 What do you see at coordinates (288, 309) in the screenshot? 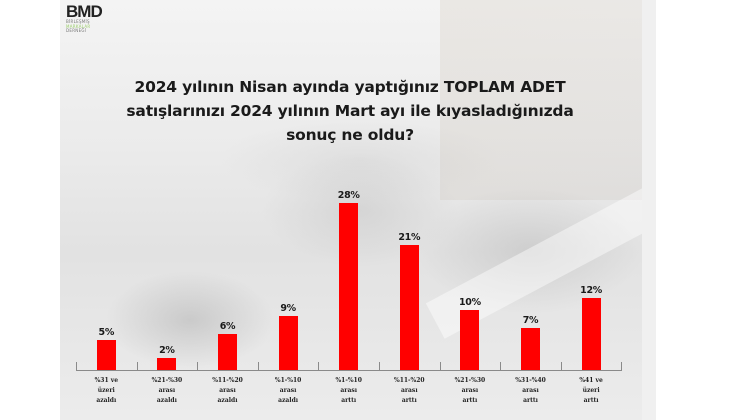
I see `bar-value-label: 9%` at bounding box center [288, 309].